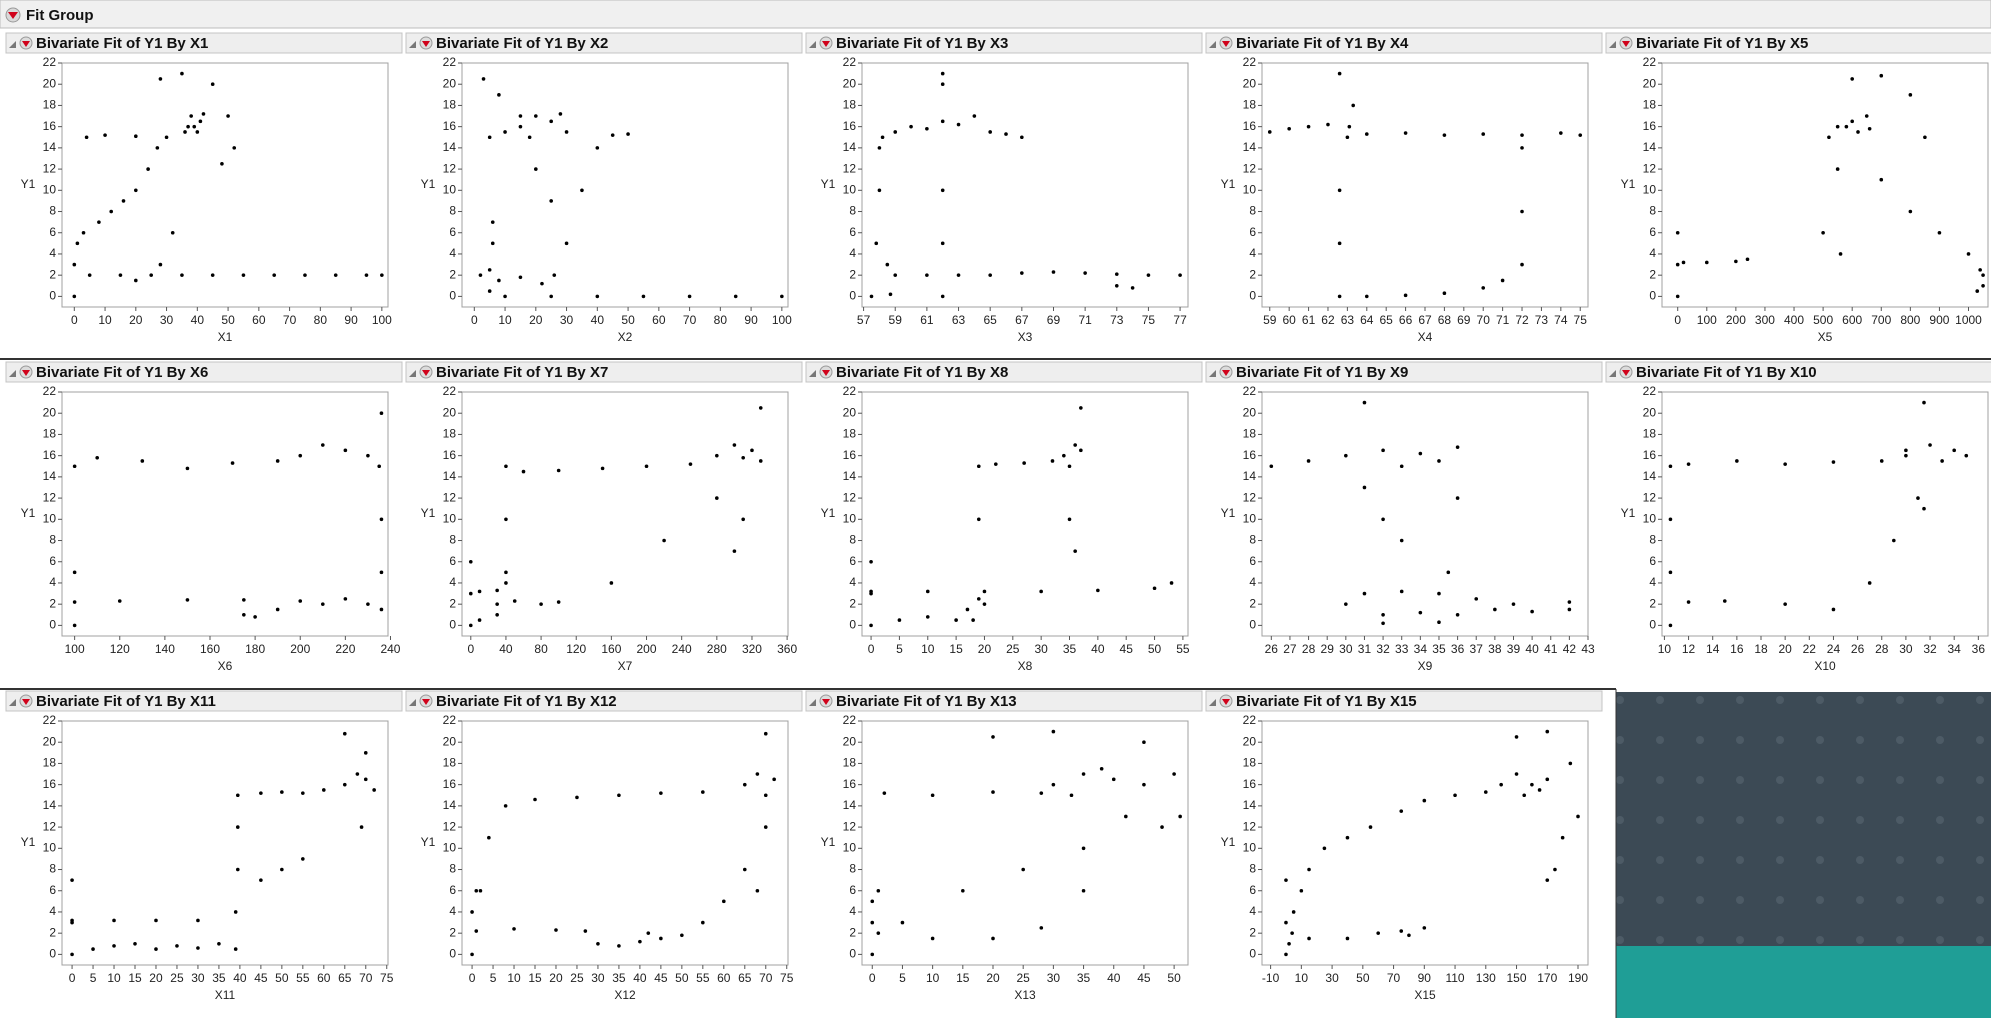 The width and height of the screenshot is (1991, 1018). Describe the element at coordinates (1737, 649) in the screenshot. I see `x-tick-label: 16` at that location.